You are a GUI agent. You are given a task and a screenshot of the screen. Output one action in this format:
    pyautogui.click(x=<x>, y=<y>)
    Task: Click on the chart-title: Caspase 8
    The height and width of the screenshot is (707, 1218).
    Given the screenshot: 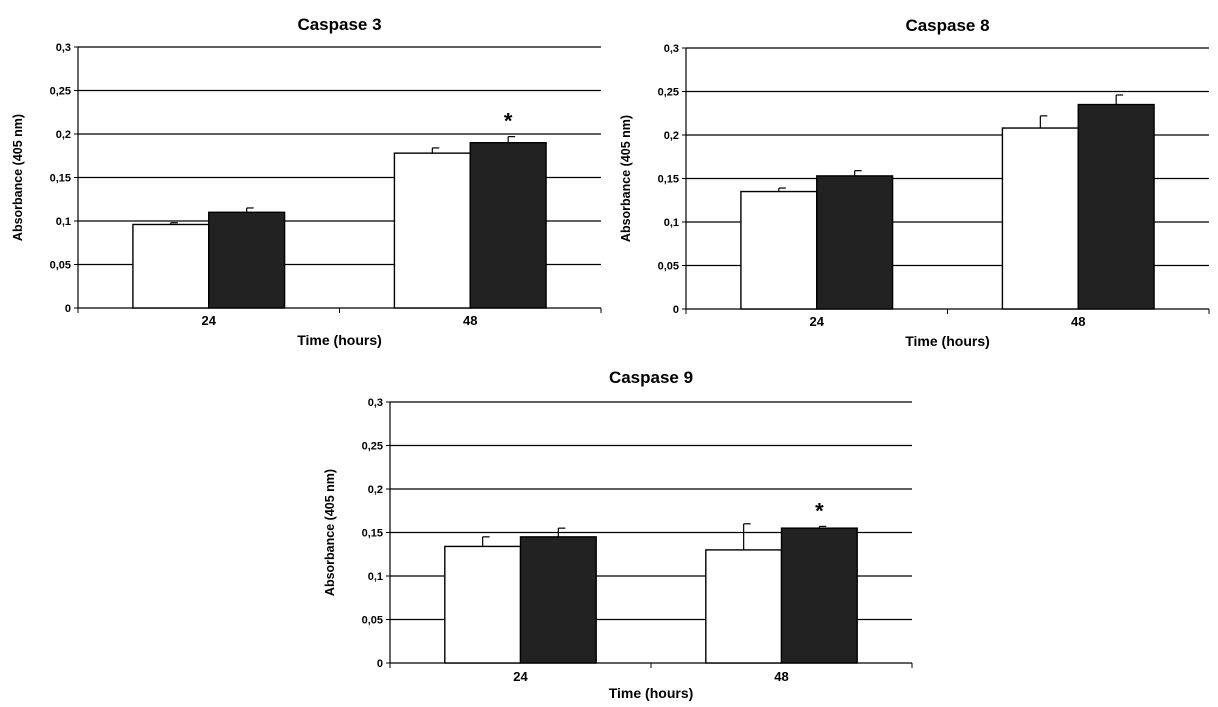 What is the action you would take?
    pyautogui.click(x=947, y=25)
    